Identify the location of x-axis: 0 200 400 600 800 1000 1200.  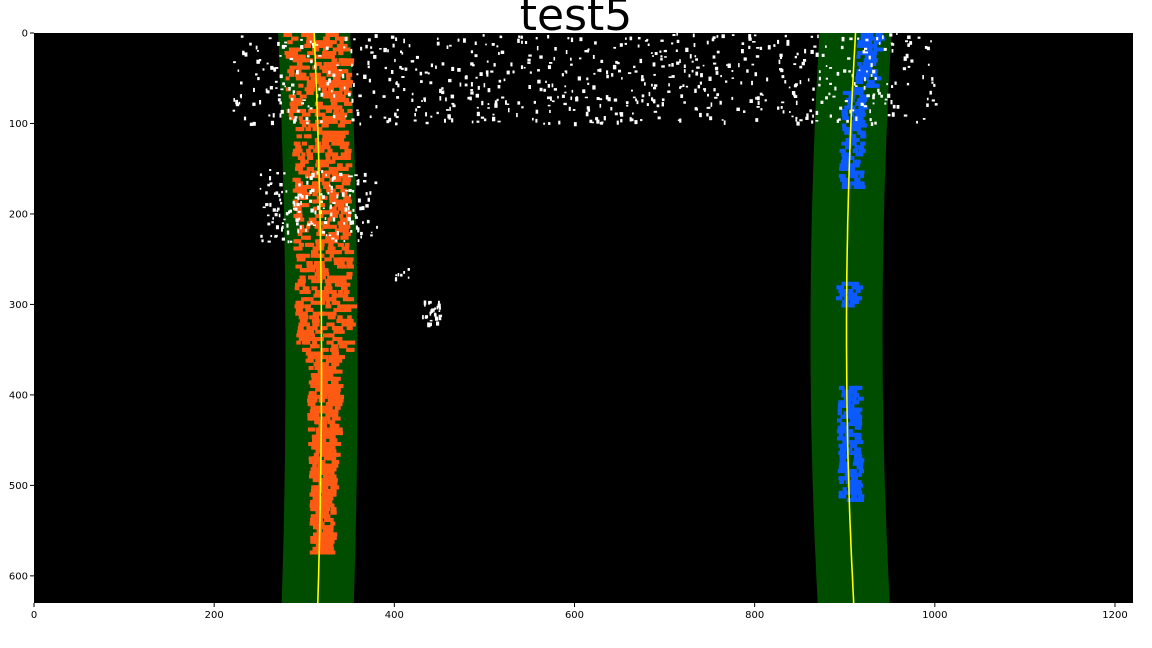
(579, 612).